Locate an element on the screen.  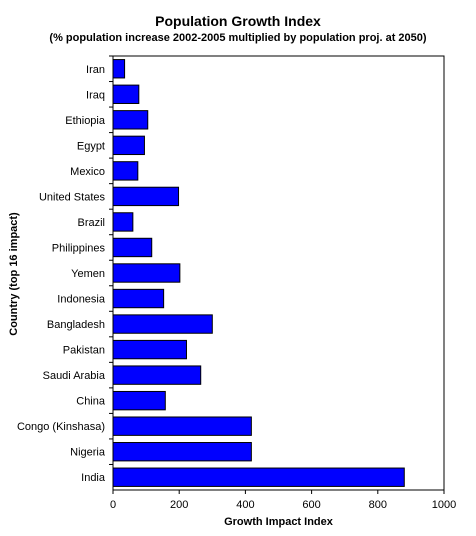
bar-china is located at coordinates (139, 400).